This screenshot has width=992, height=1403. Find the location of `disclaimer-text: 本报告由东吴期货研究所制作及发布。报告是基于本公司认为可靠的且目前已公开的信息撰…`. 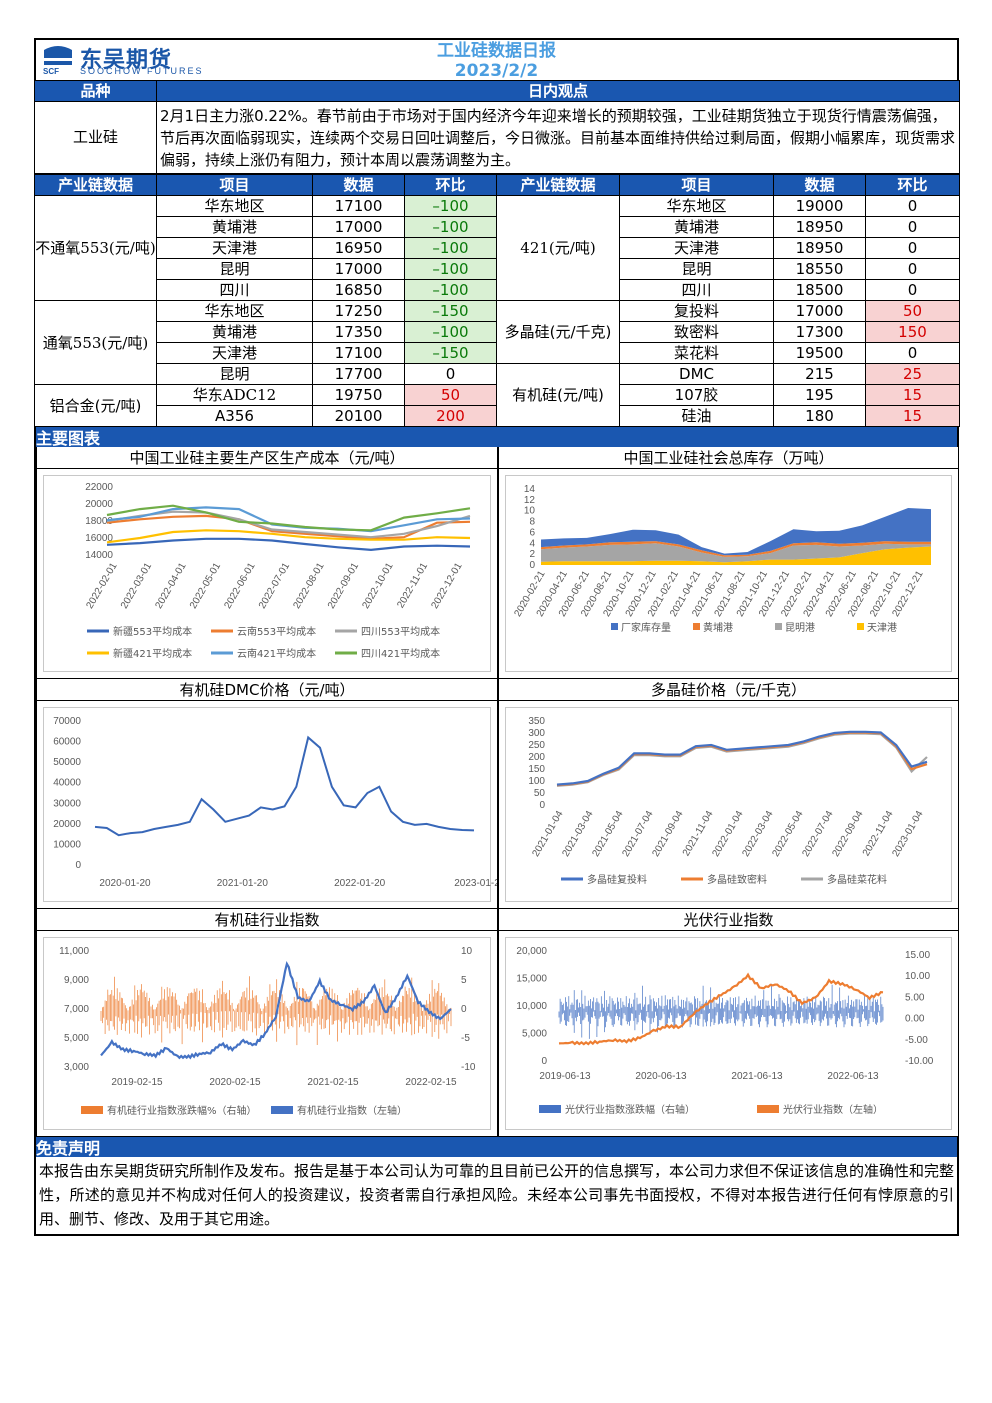

disclaimer-text: 本报告由东吴期货研究所制作及发布。报告是基于本公司认为可靠的且目前已公开的信息撰… is located at coordinates (496, 1196).